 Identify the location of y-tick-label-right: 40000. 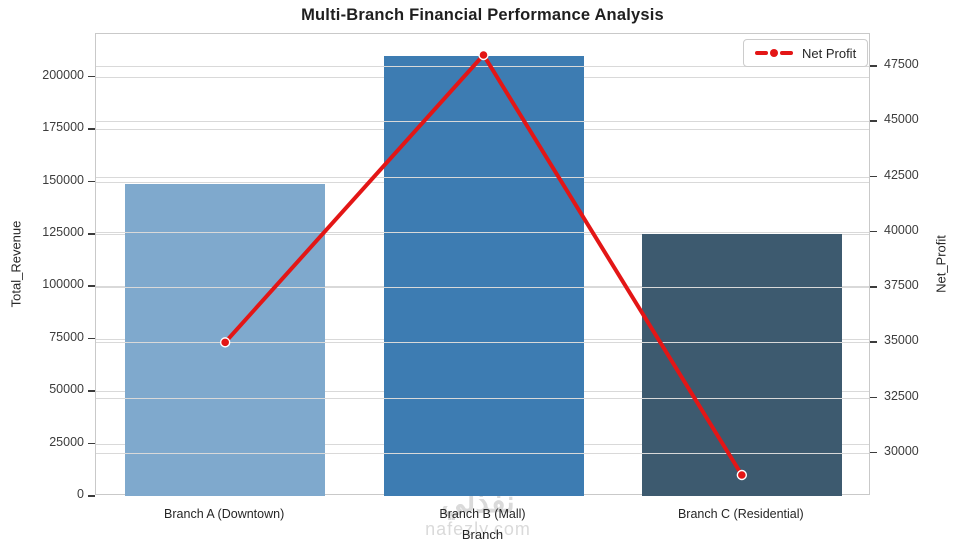
(901, 229).